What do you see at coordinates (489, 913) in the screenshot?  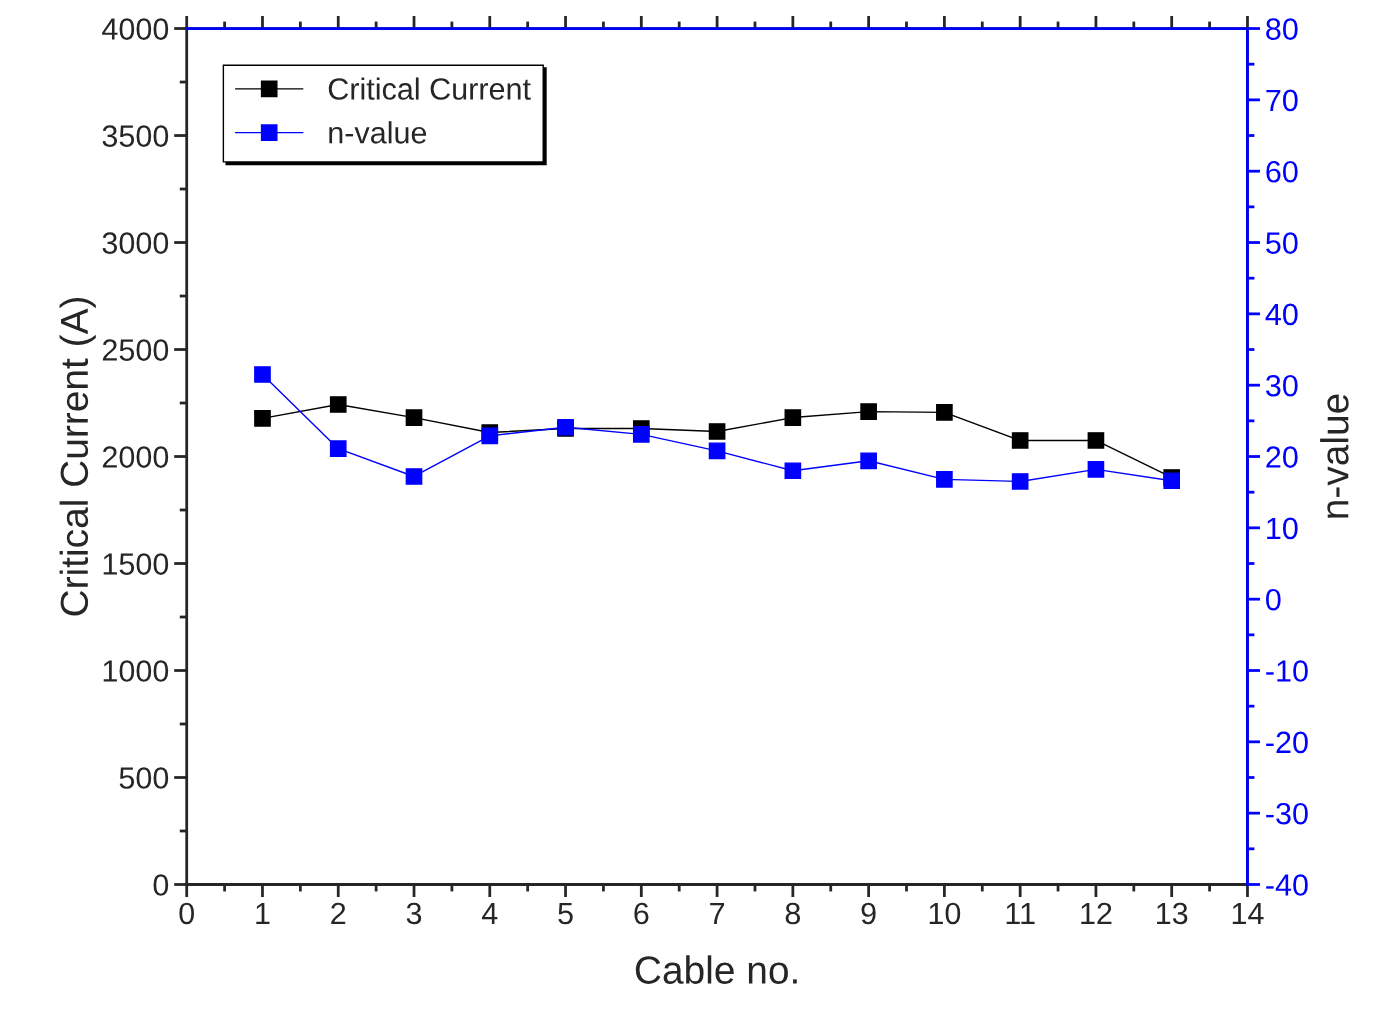 I see `x-tick-label: 4` at bounding box center [489, 913].